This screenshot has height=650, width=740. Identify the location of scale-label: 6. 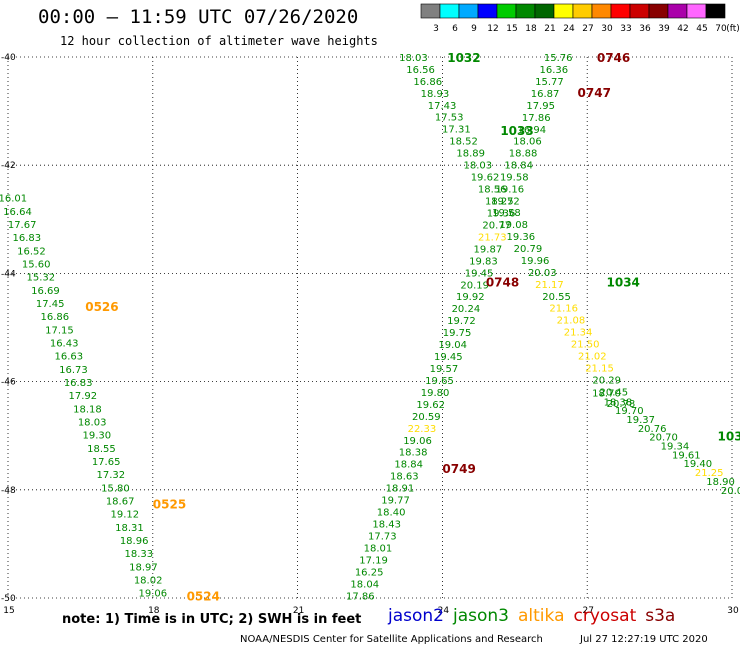
(455, 29).